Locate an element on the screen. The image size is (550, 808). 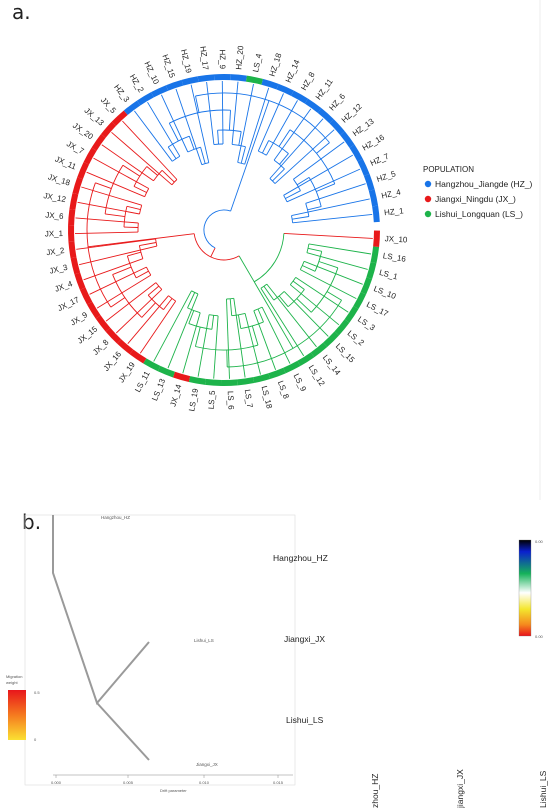
leaf-label: JX_10 is located at coordinates (396, 239).